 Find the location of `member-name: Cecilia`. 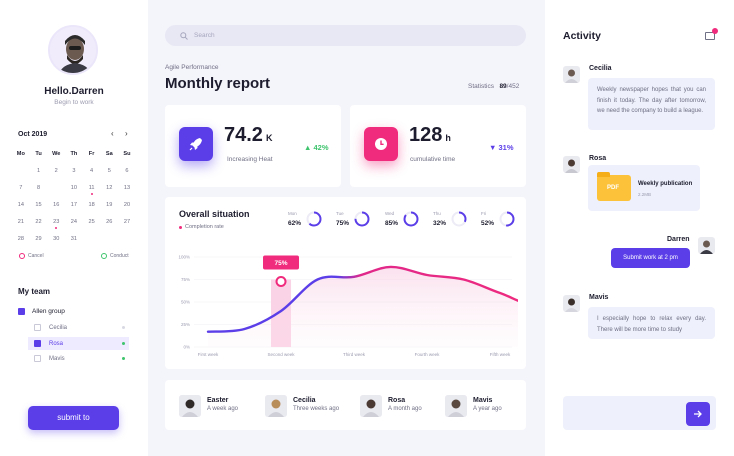

member-name: Cecilia is located at coordinates (58, 327).